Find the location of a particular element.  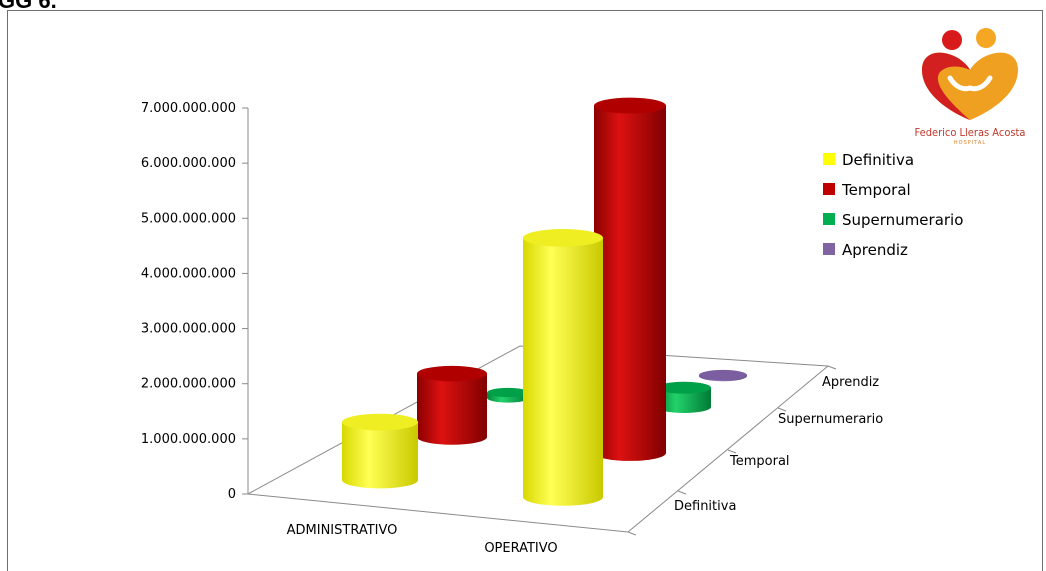

bar-definitiva-operativo is located at coordinates (563, 367).